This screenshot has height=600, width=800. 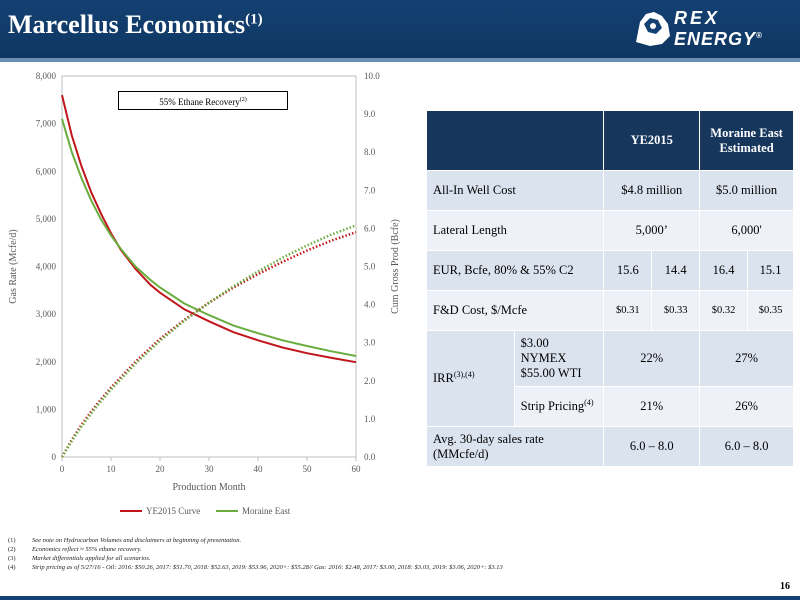 I want to click on series-line-moraine-east, so click(x=209, y=237).